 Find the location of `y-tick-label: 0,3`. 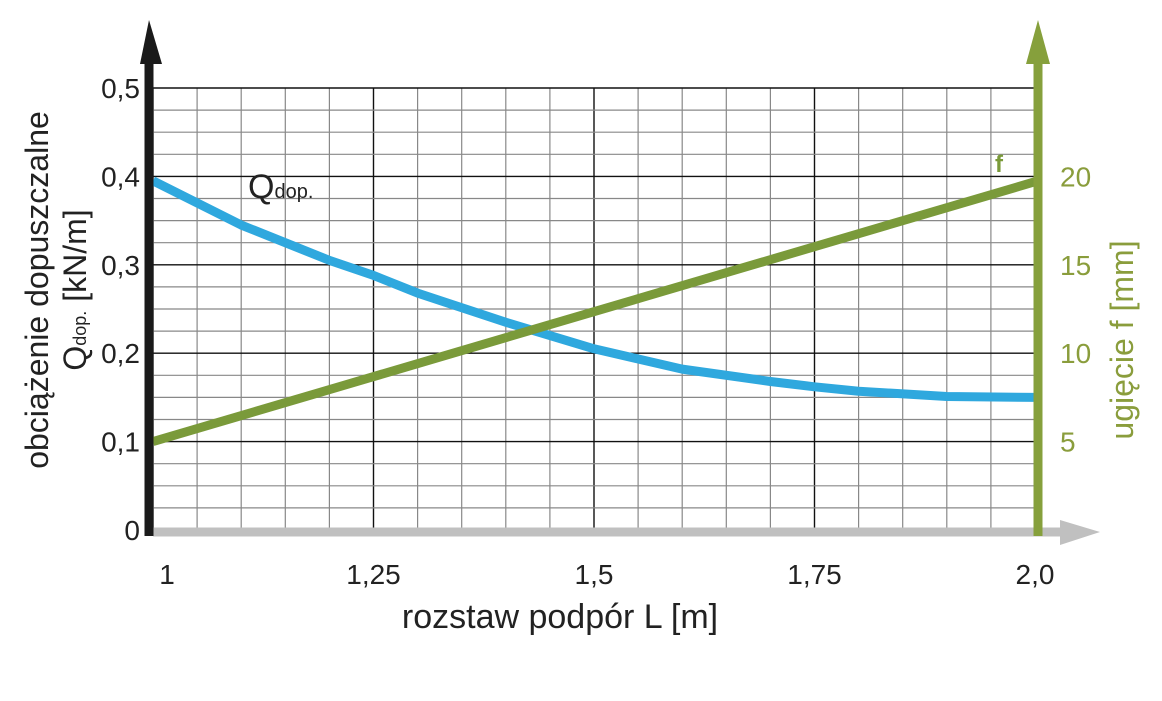

y-tick-label: 0,3 is located at coordinates (120, 265).